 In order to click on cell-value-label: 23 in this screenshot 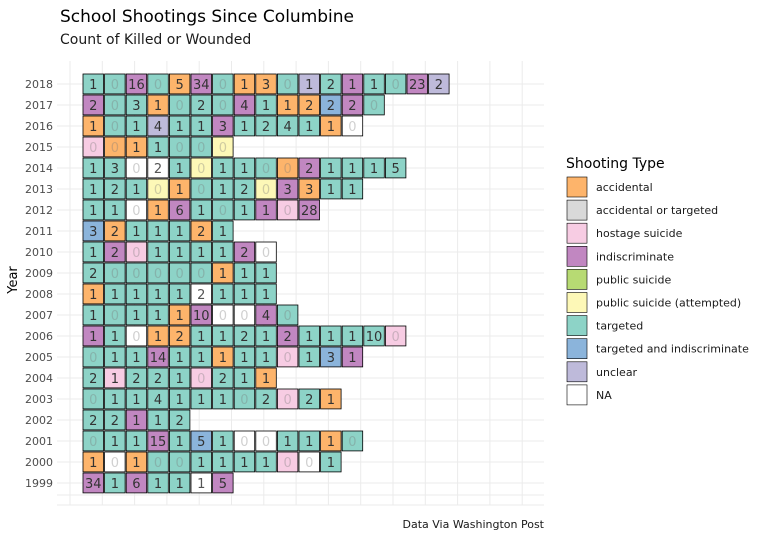, I will do `click(417, 85)`.